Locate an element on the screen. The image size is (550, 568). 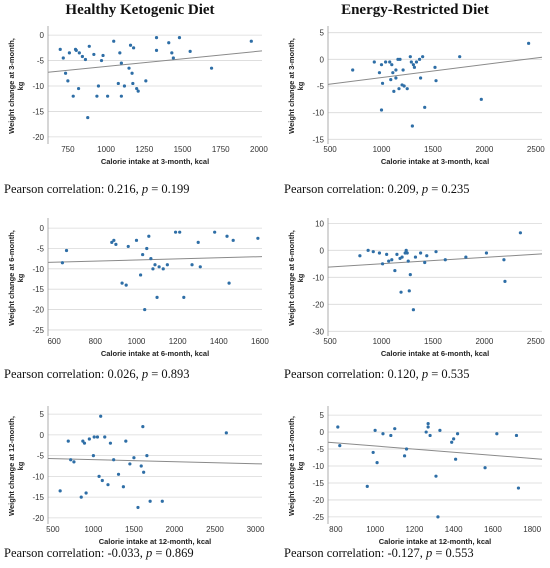
x-axis-label: Calorie intake at 12-month, kcal is located at coordinates (435, 541).